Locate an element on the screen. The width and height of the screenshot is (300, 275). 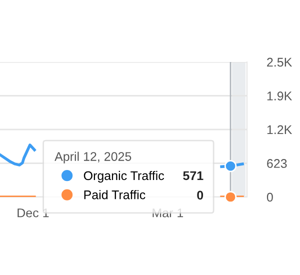
y-tick-label: 1.9K is located at coordinates (279, 96).